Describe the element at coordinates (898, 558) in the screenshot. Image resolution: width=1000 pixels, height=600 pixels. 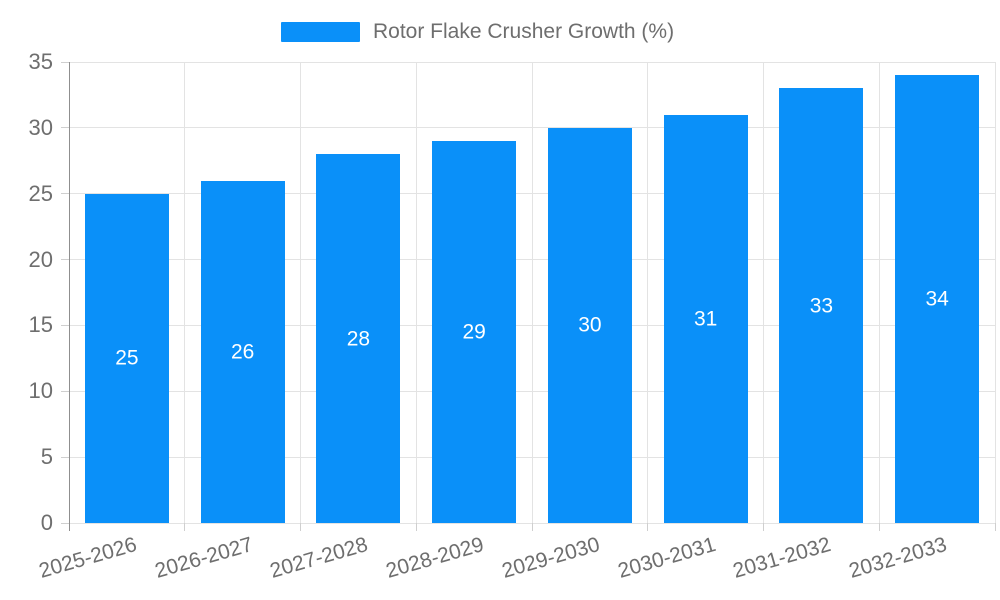
I see `x-axis-tick-label: 2032-2033` at that location.